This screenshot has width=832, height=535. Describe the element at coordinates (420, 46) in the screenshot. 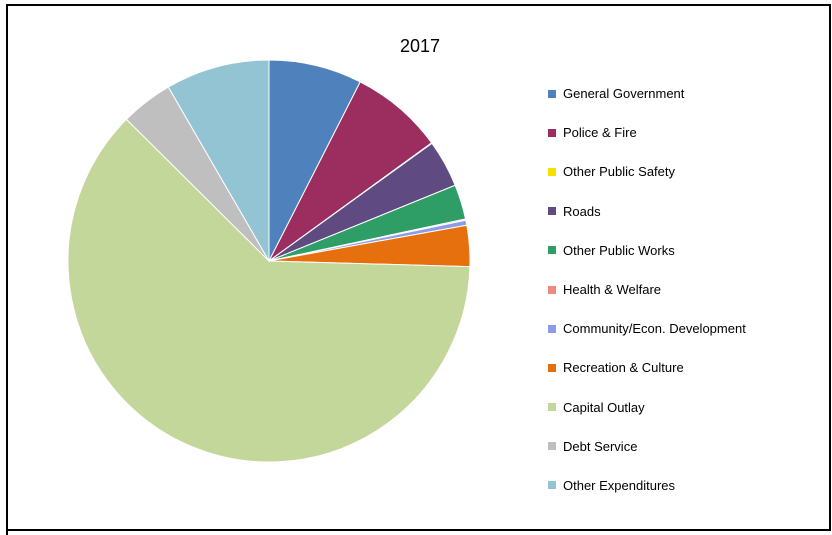

I see `chart-title: 2017` at that location.